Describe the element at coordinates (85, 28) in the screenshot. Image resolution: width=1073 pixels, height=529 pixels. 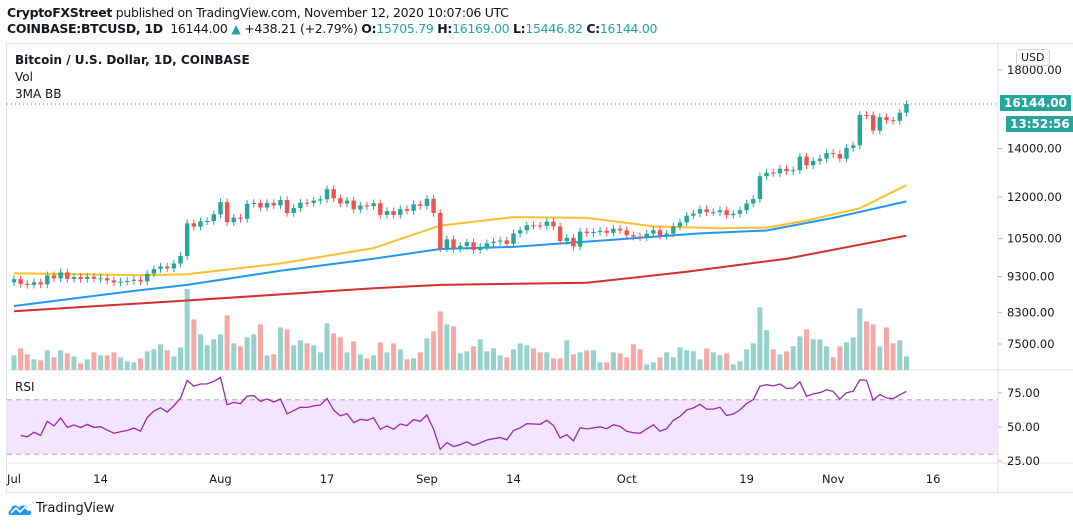
I see `symbol: COINBASE:BTCUSD, 1D` at that location.